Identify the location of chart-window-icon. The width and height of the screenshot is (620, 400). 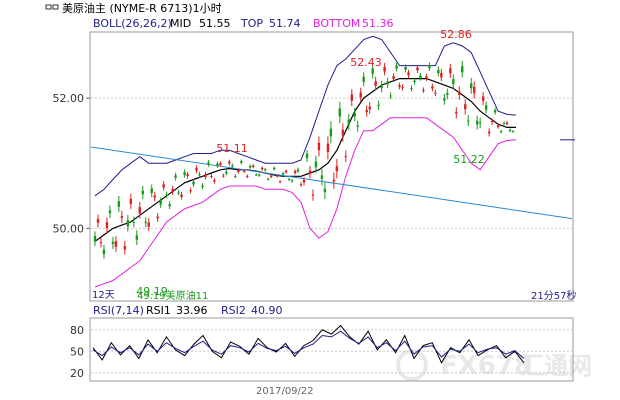
(48, 7).